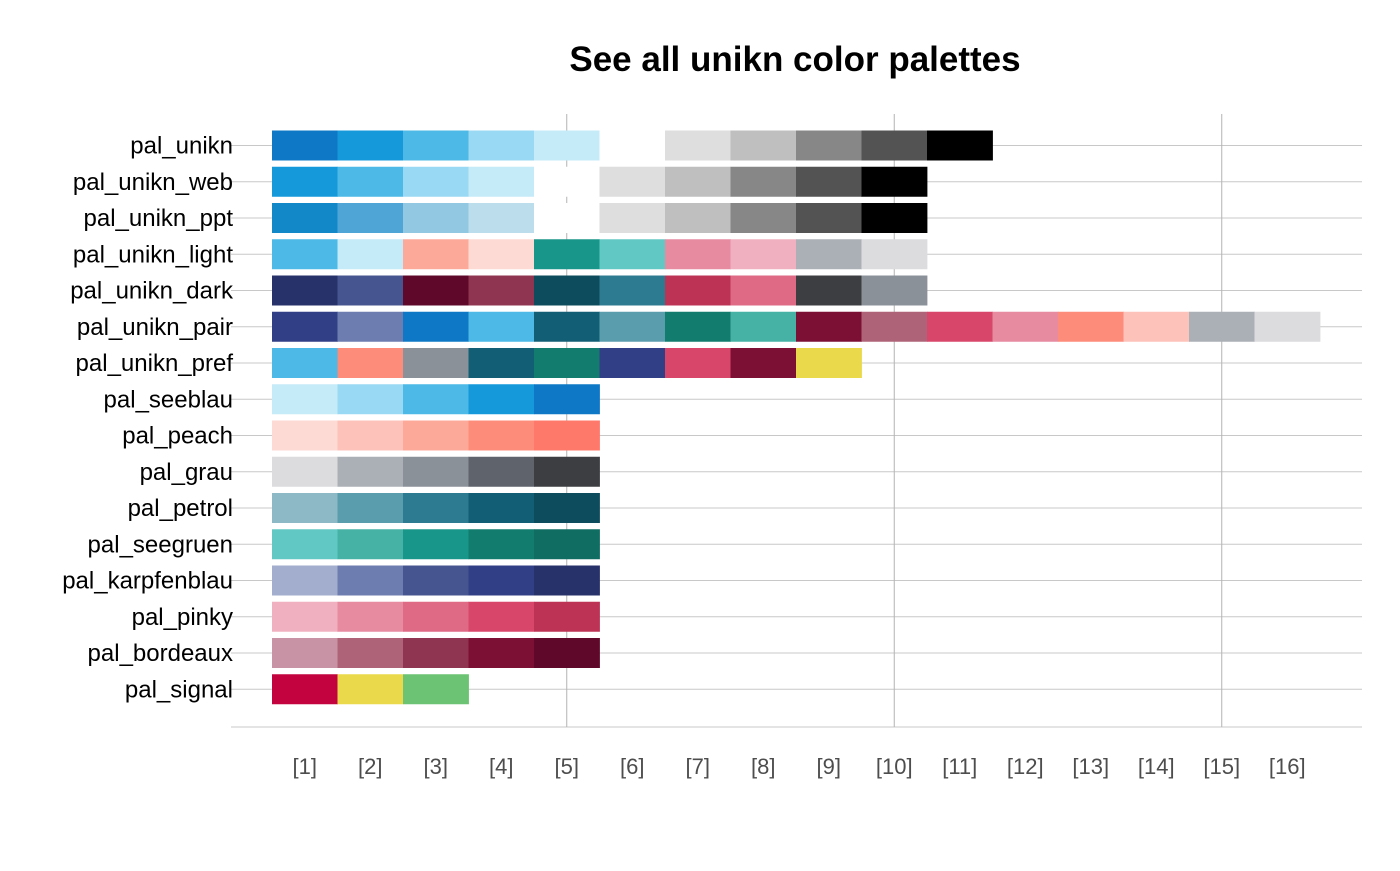 This screenshot has width=1400, height=871. I want to click on x-tick-label-6: [6], so click(632, 766).